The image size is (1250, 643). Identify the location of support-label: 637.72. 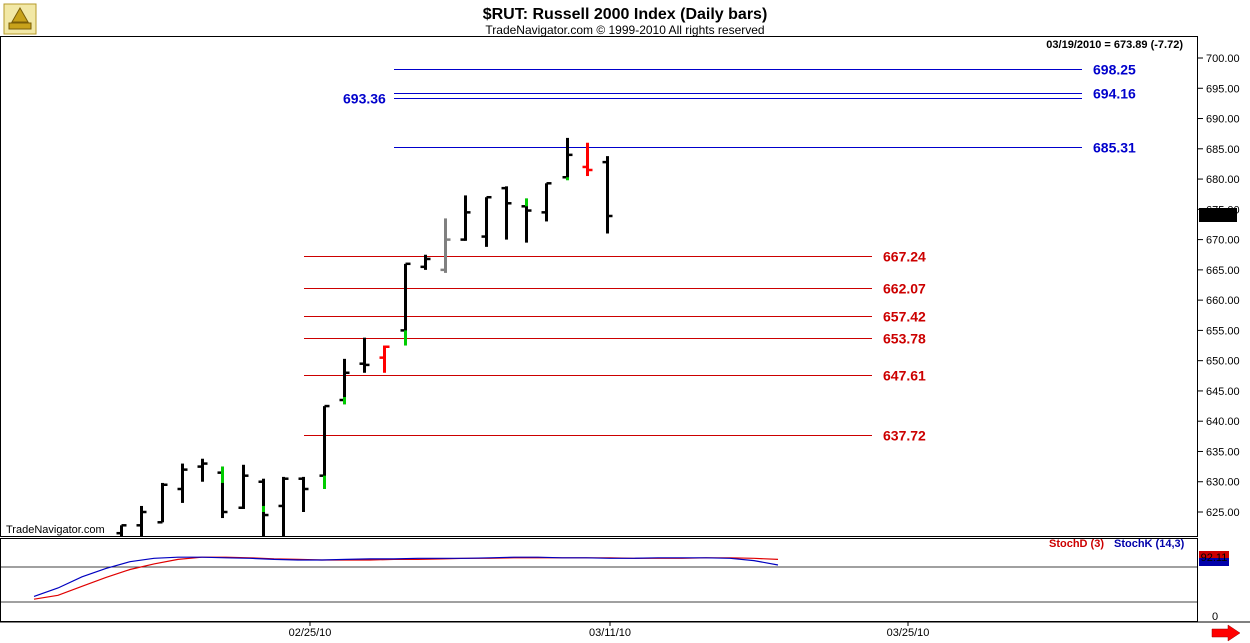
(904, 436).